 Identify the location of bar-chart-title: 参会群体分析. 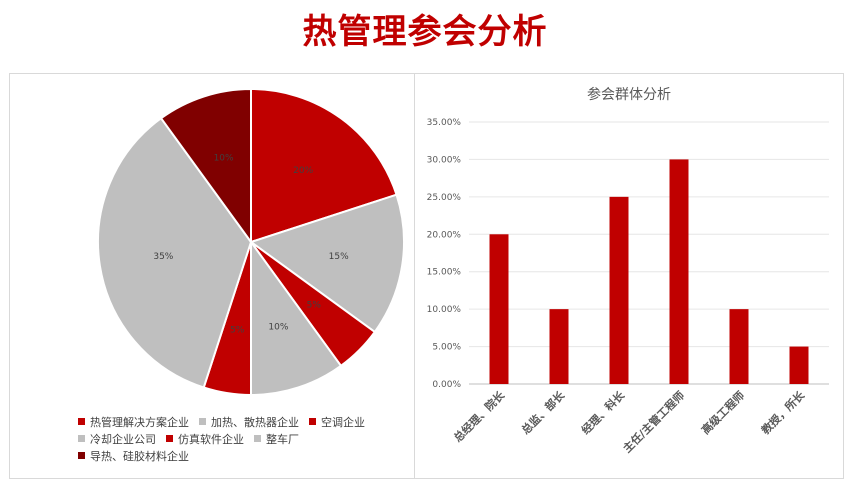
(629, 95).